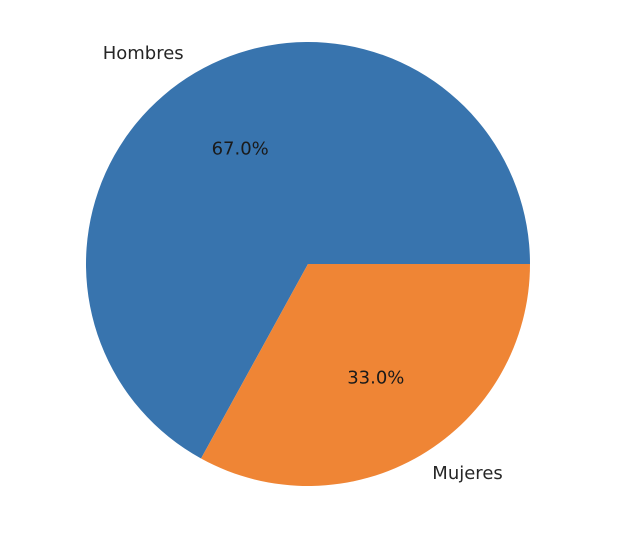  What do you see at coordinates (375, 378) in the screenshot?
I see `pct-label-mujeres: 33.0%` at bounding box center [375, 378].